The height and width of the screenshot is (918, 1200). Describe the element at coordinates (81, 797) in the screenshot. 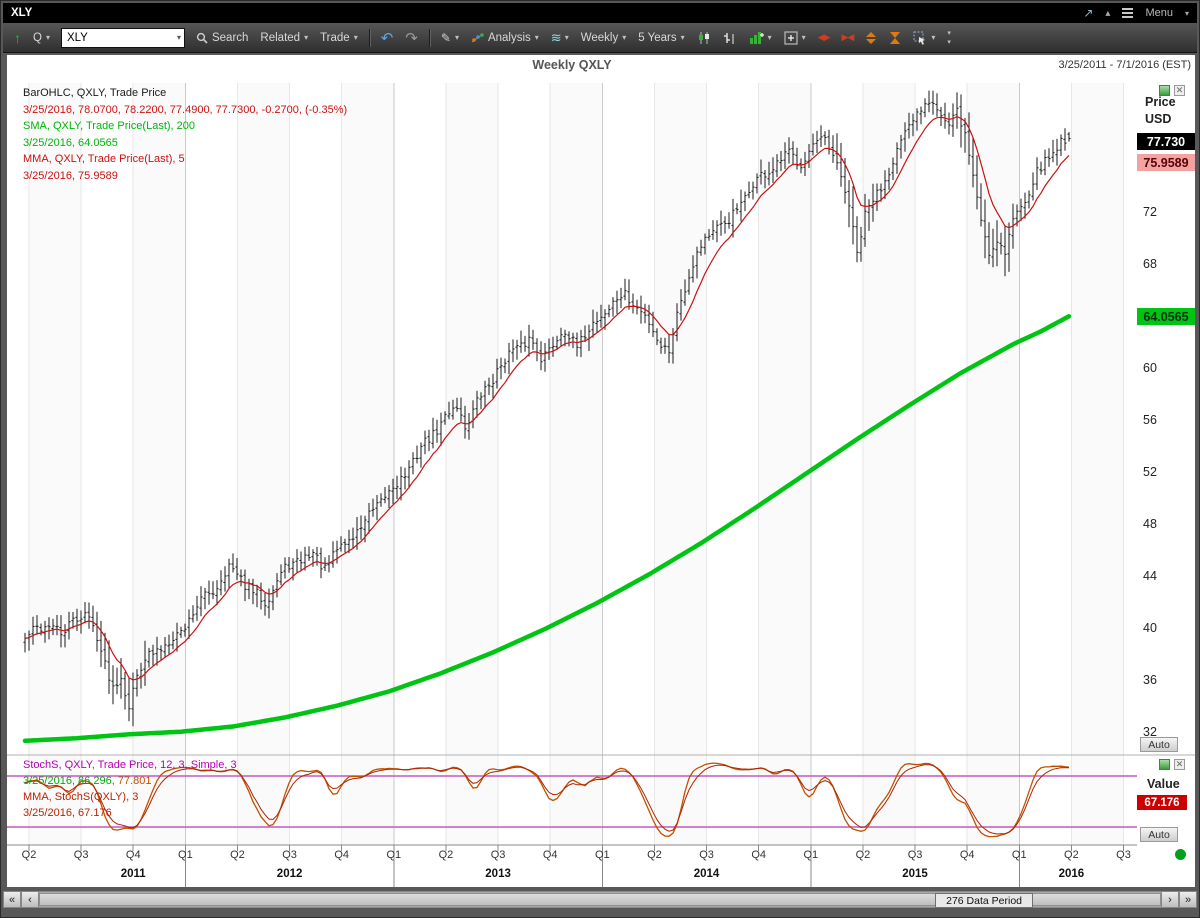

I see `legend-stoch-mma-series: MMA, StochS(QXLY), 3` at that location.